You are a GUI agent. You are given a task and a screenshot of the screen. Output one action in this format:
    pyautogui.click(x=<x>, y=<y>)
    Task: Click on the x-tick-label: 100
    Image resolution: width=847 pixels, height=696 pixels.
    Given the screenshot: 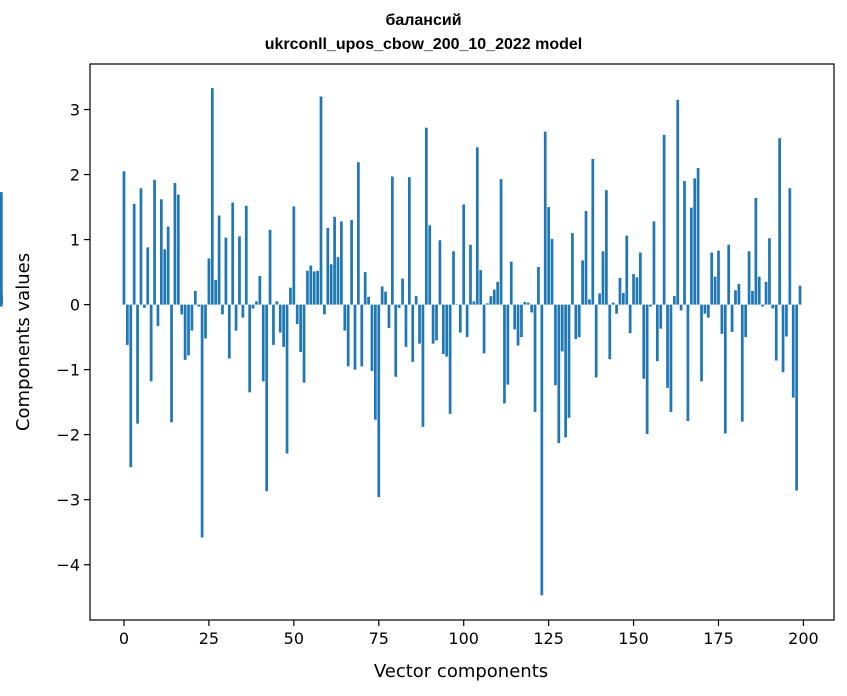 What is the action you would take?
    pyautogui.click(x=463, y=638)
    